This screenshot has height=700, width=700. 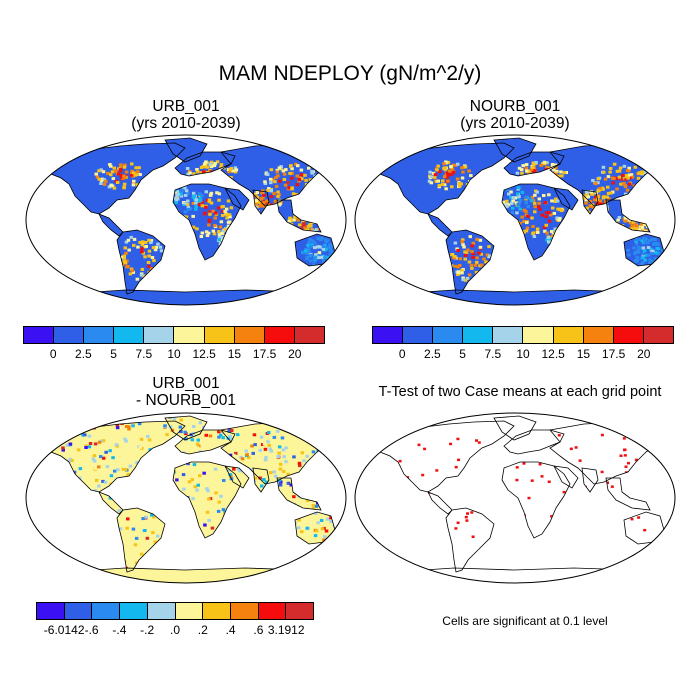 What do you see at coordinates (525, 621) in the screenshot?
I see `significance-note: Cells are significant at 0.1 level` at bounding box center [525, 621].